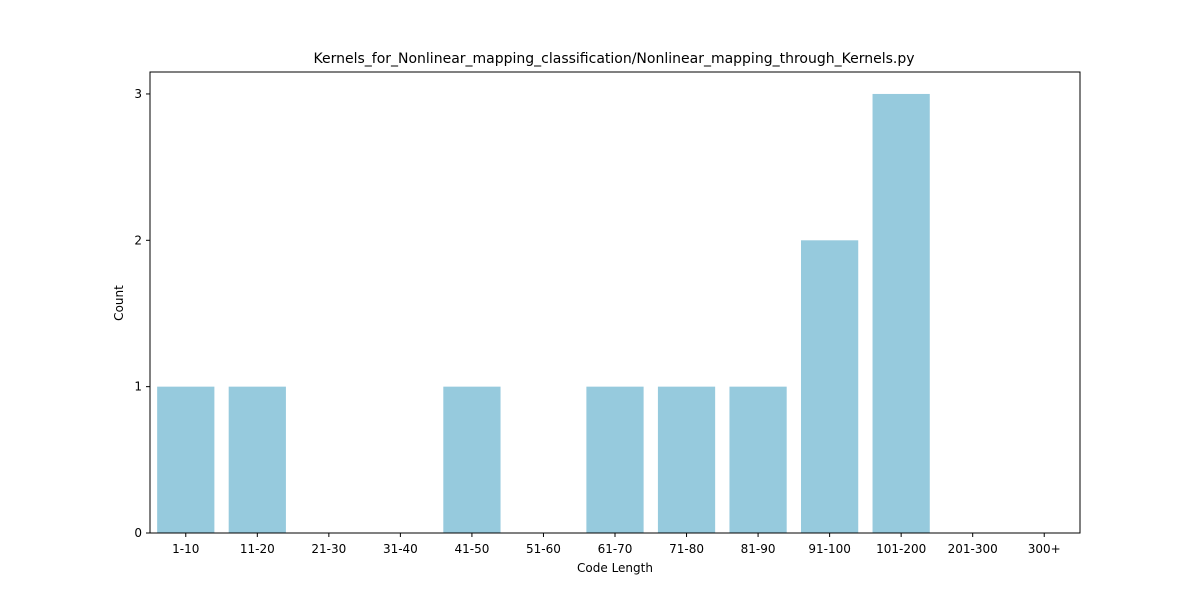 The height and width of the screenshot is (600, 1200). What do you see at coordinates (257, 549) in the screenshot?
I see `x-tick-label: 11-20` at bounding box center [257, 549].